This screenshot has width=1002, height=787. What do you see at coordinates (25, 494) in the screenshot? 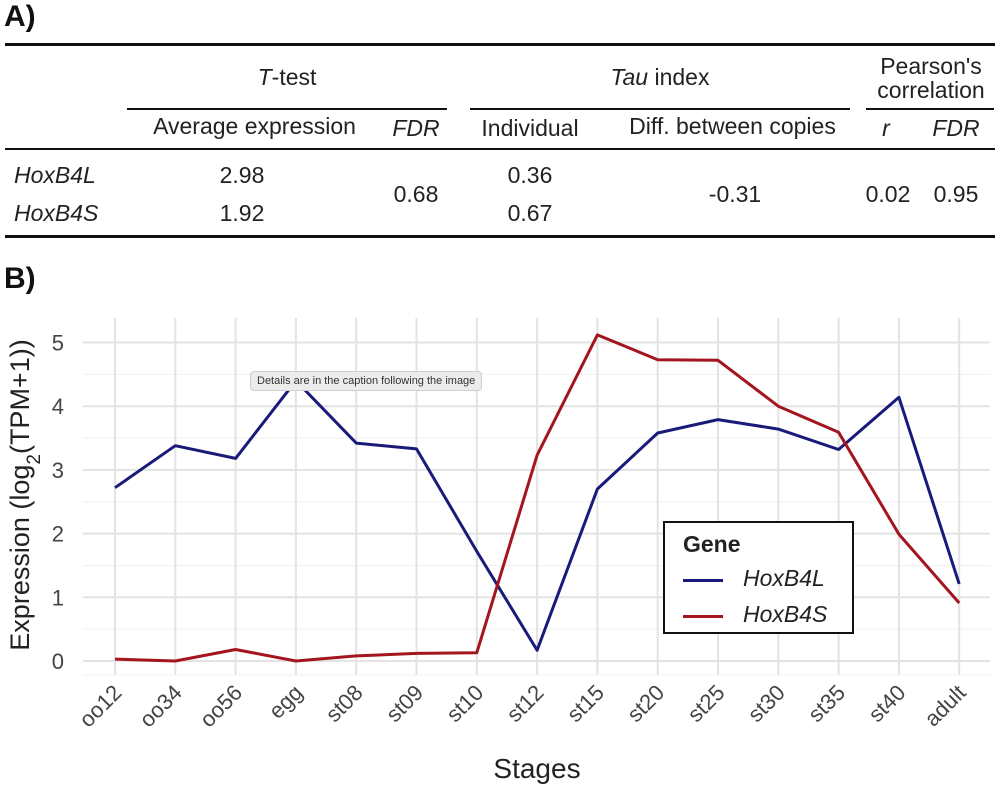
I see `y-axis-label: Expression (log2(TPM+1))` at bounding box center [25, 494].